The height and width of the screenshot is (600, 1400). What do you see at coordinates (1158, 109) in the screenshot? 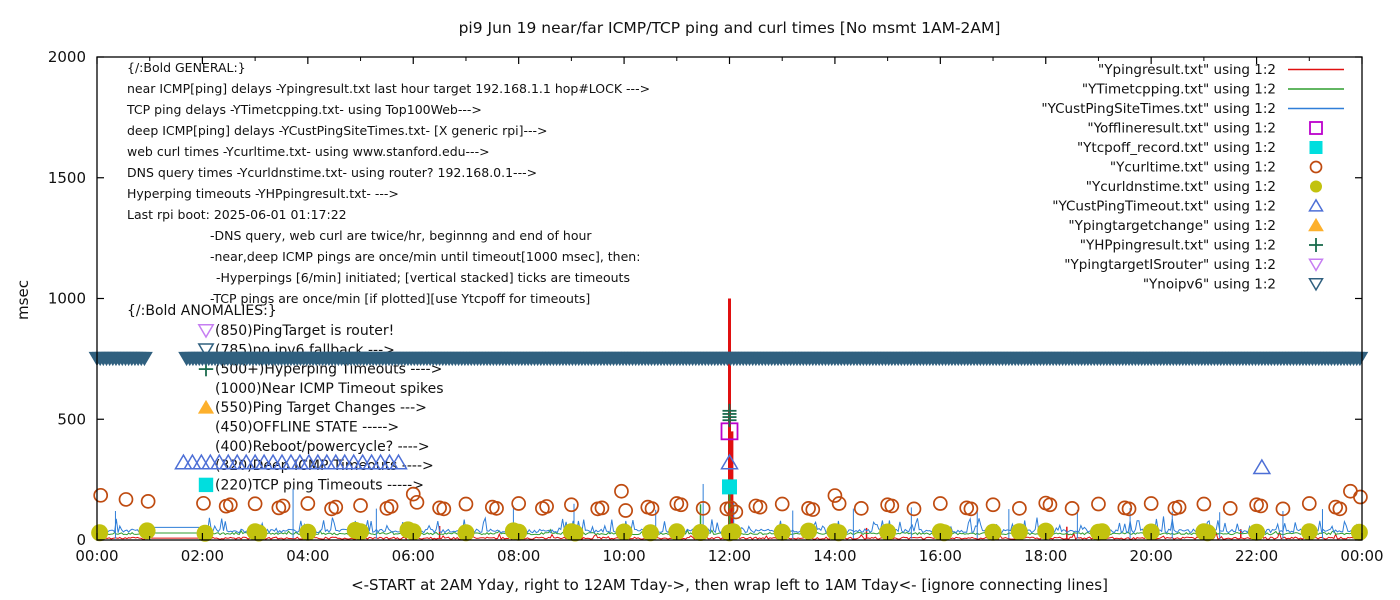
I see `svg-text:"YCustPingSiteTimes.txt" using: "YCustPingSiteTimes.txt" using 1:2` at bounding box center [1158, 109].